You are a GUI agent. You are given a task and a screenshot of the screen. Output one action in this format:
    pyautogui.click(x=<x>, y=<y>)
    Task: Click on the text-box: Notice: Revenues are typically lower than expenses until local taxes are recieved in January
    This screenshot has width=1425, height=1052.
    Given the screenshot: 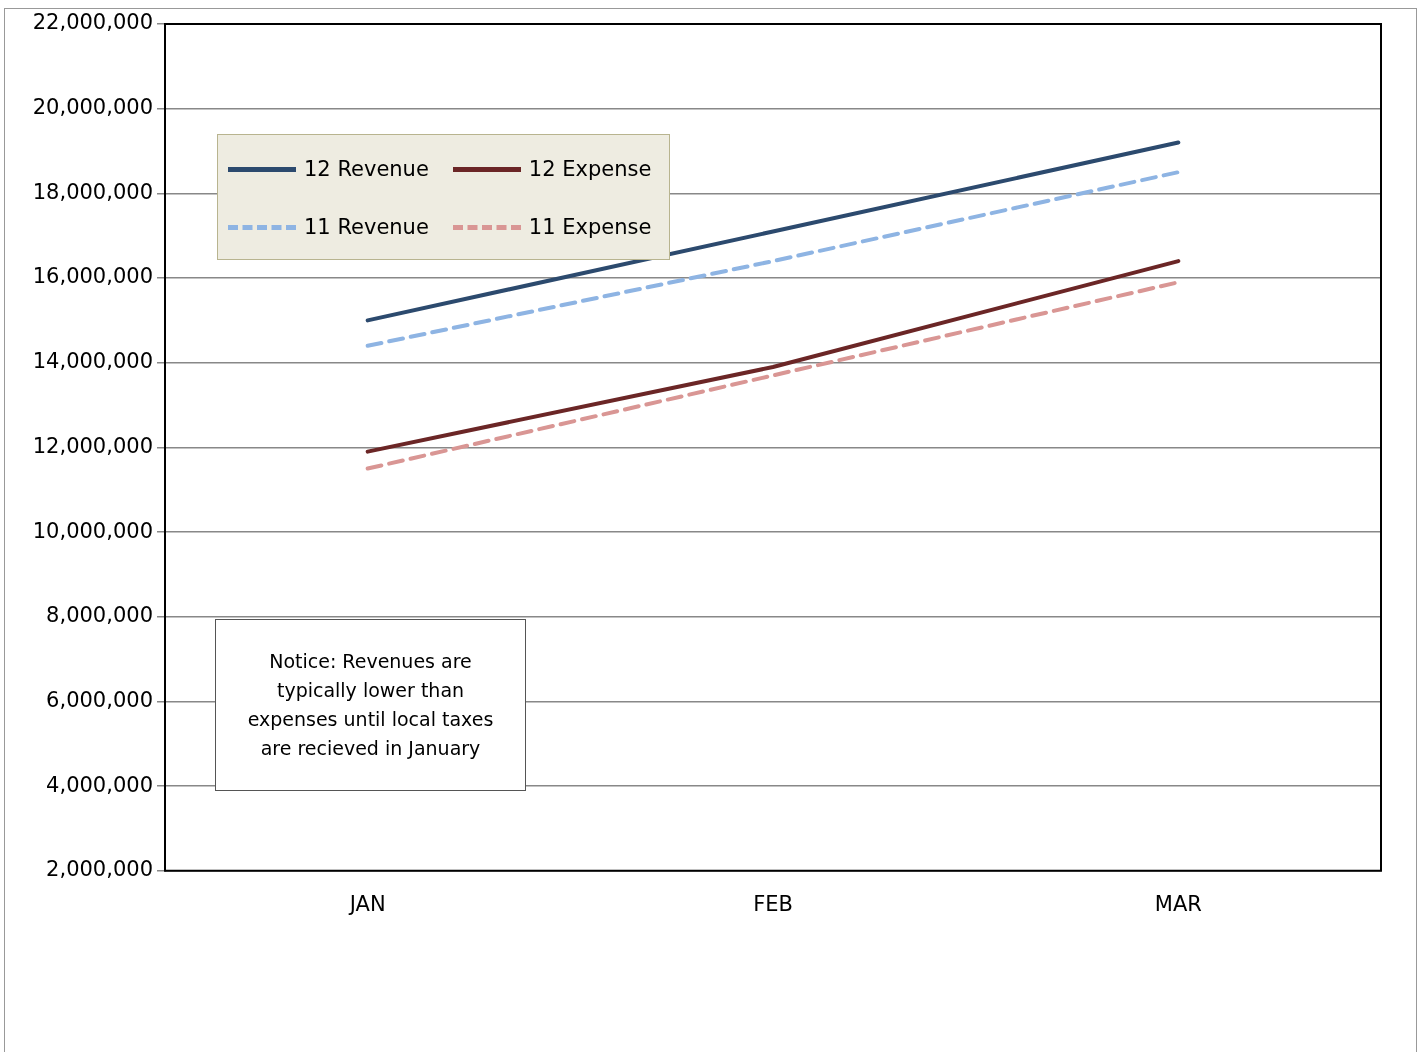 What is the action you would take?
    pyautogui.click(x=370, y=705)
    